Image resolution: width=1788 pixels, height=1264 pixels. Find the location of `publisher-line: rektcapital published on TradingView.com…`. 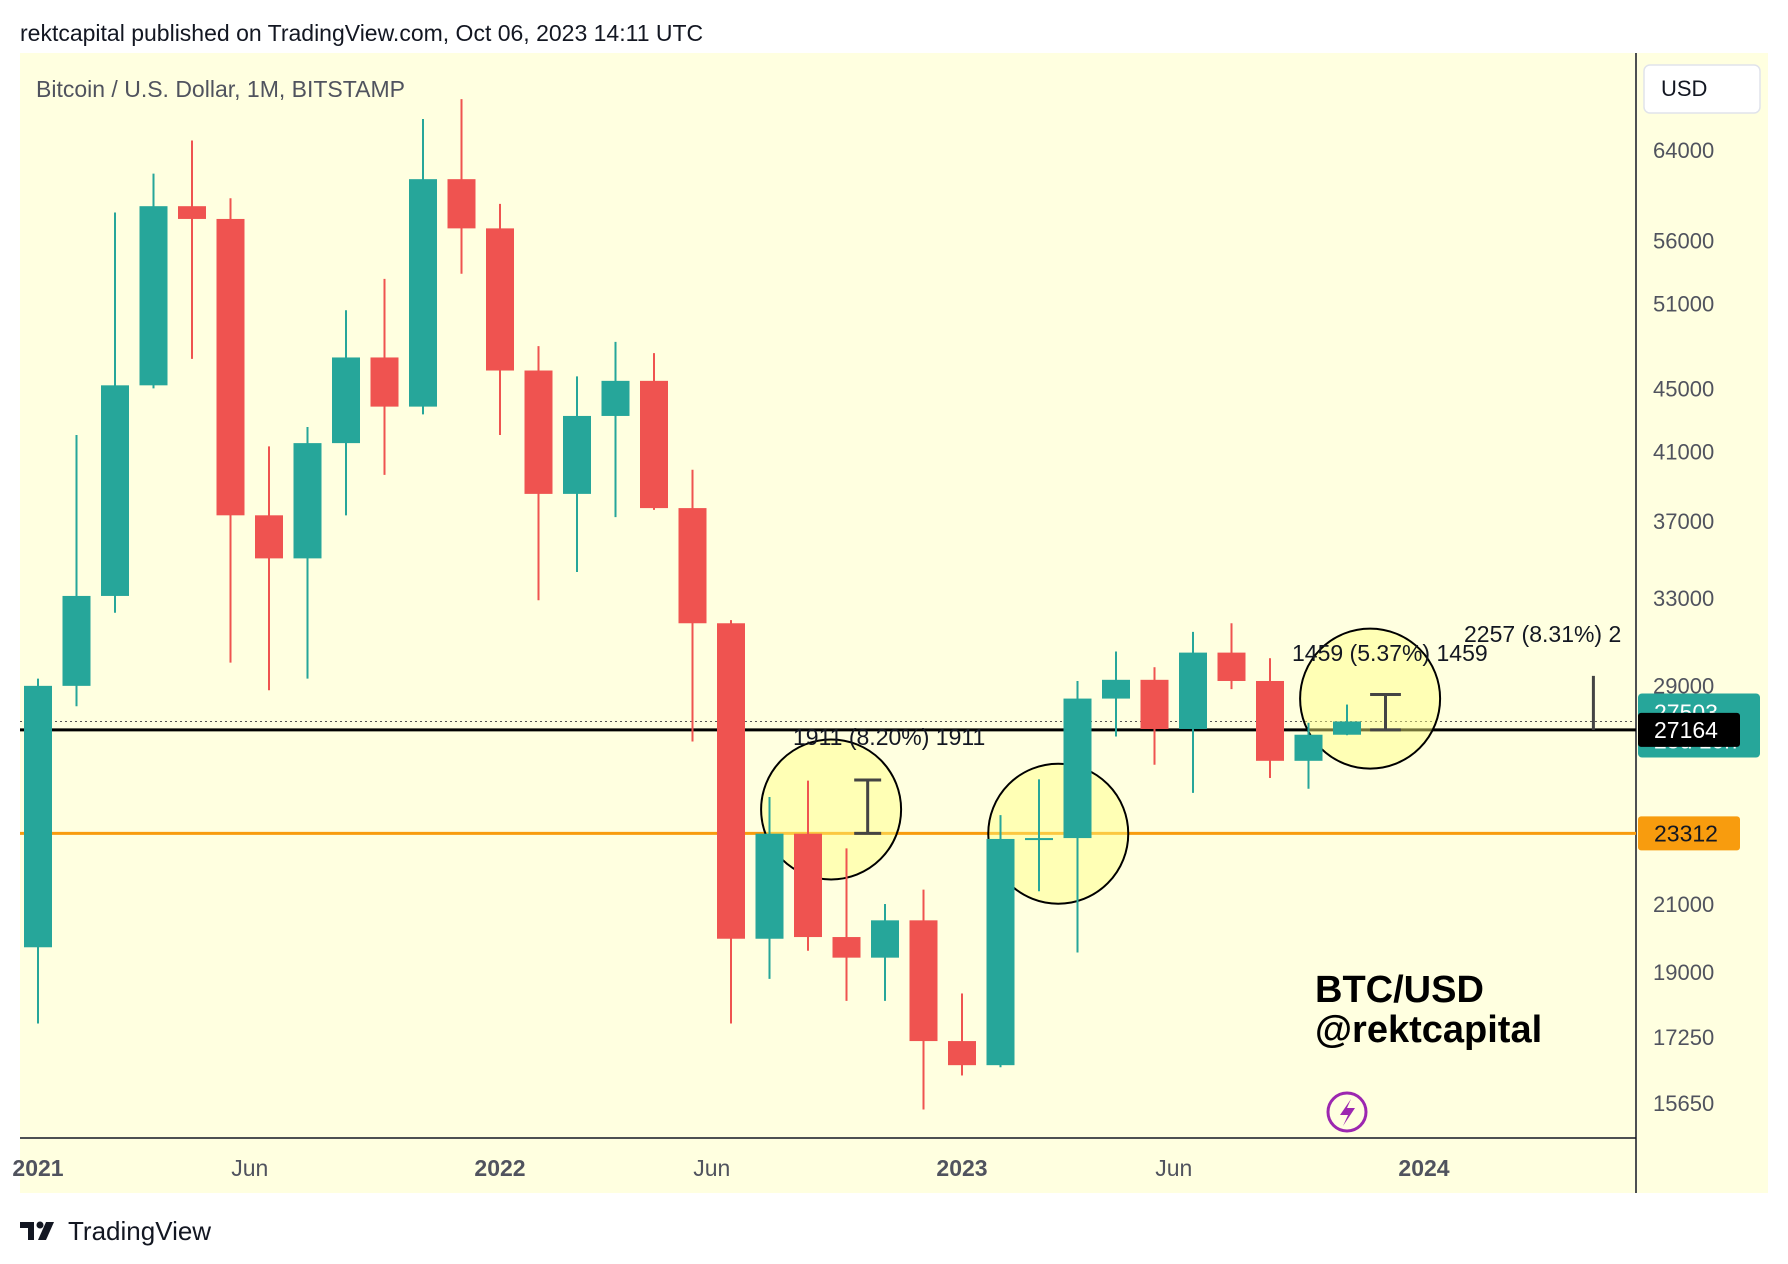

publisher-line: rektcapital published on TradingView.com… is located at coordinates (362, 33).